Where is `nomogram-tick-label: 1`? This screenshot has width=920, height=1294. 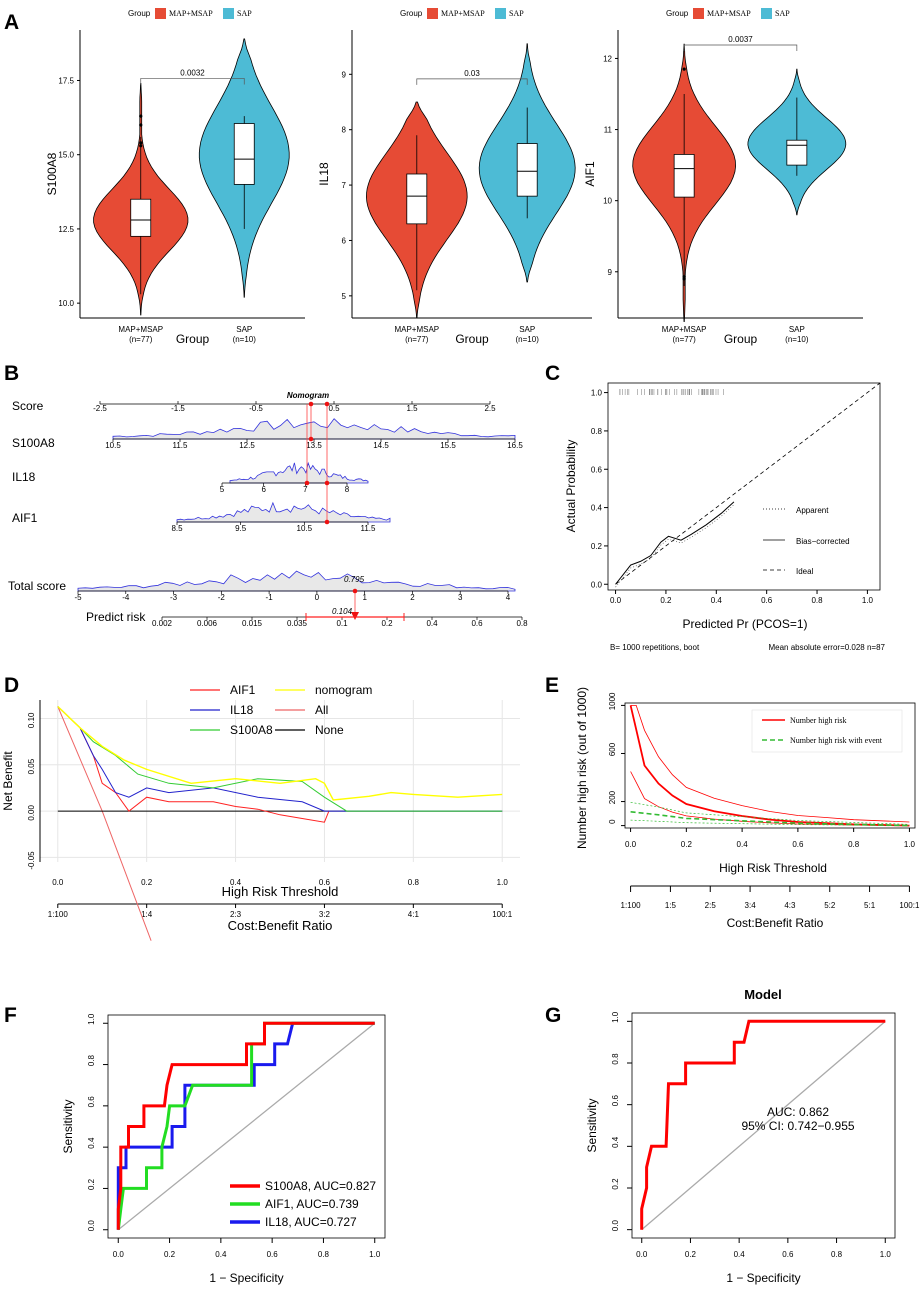
nomogram-tick-label: 1 is located at coordinates (364, 597).